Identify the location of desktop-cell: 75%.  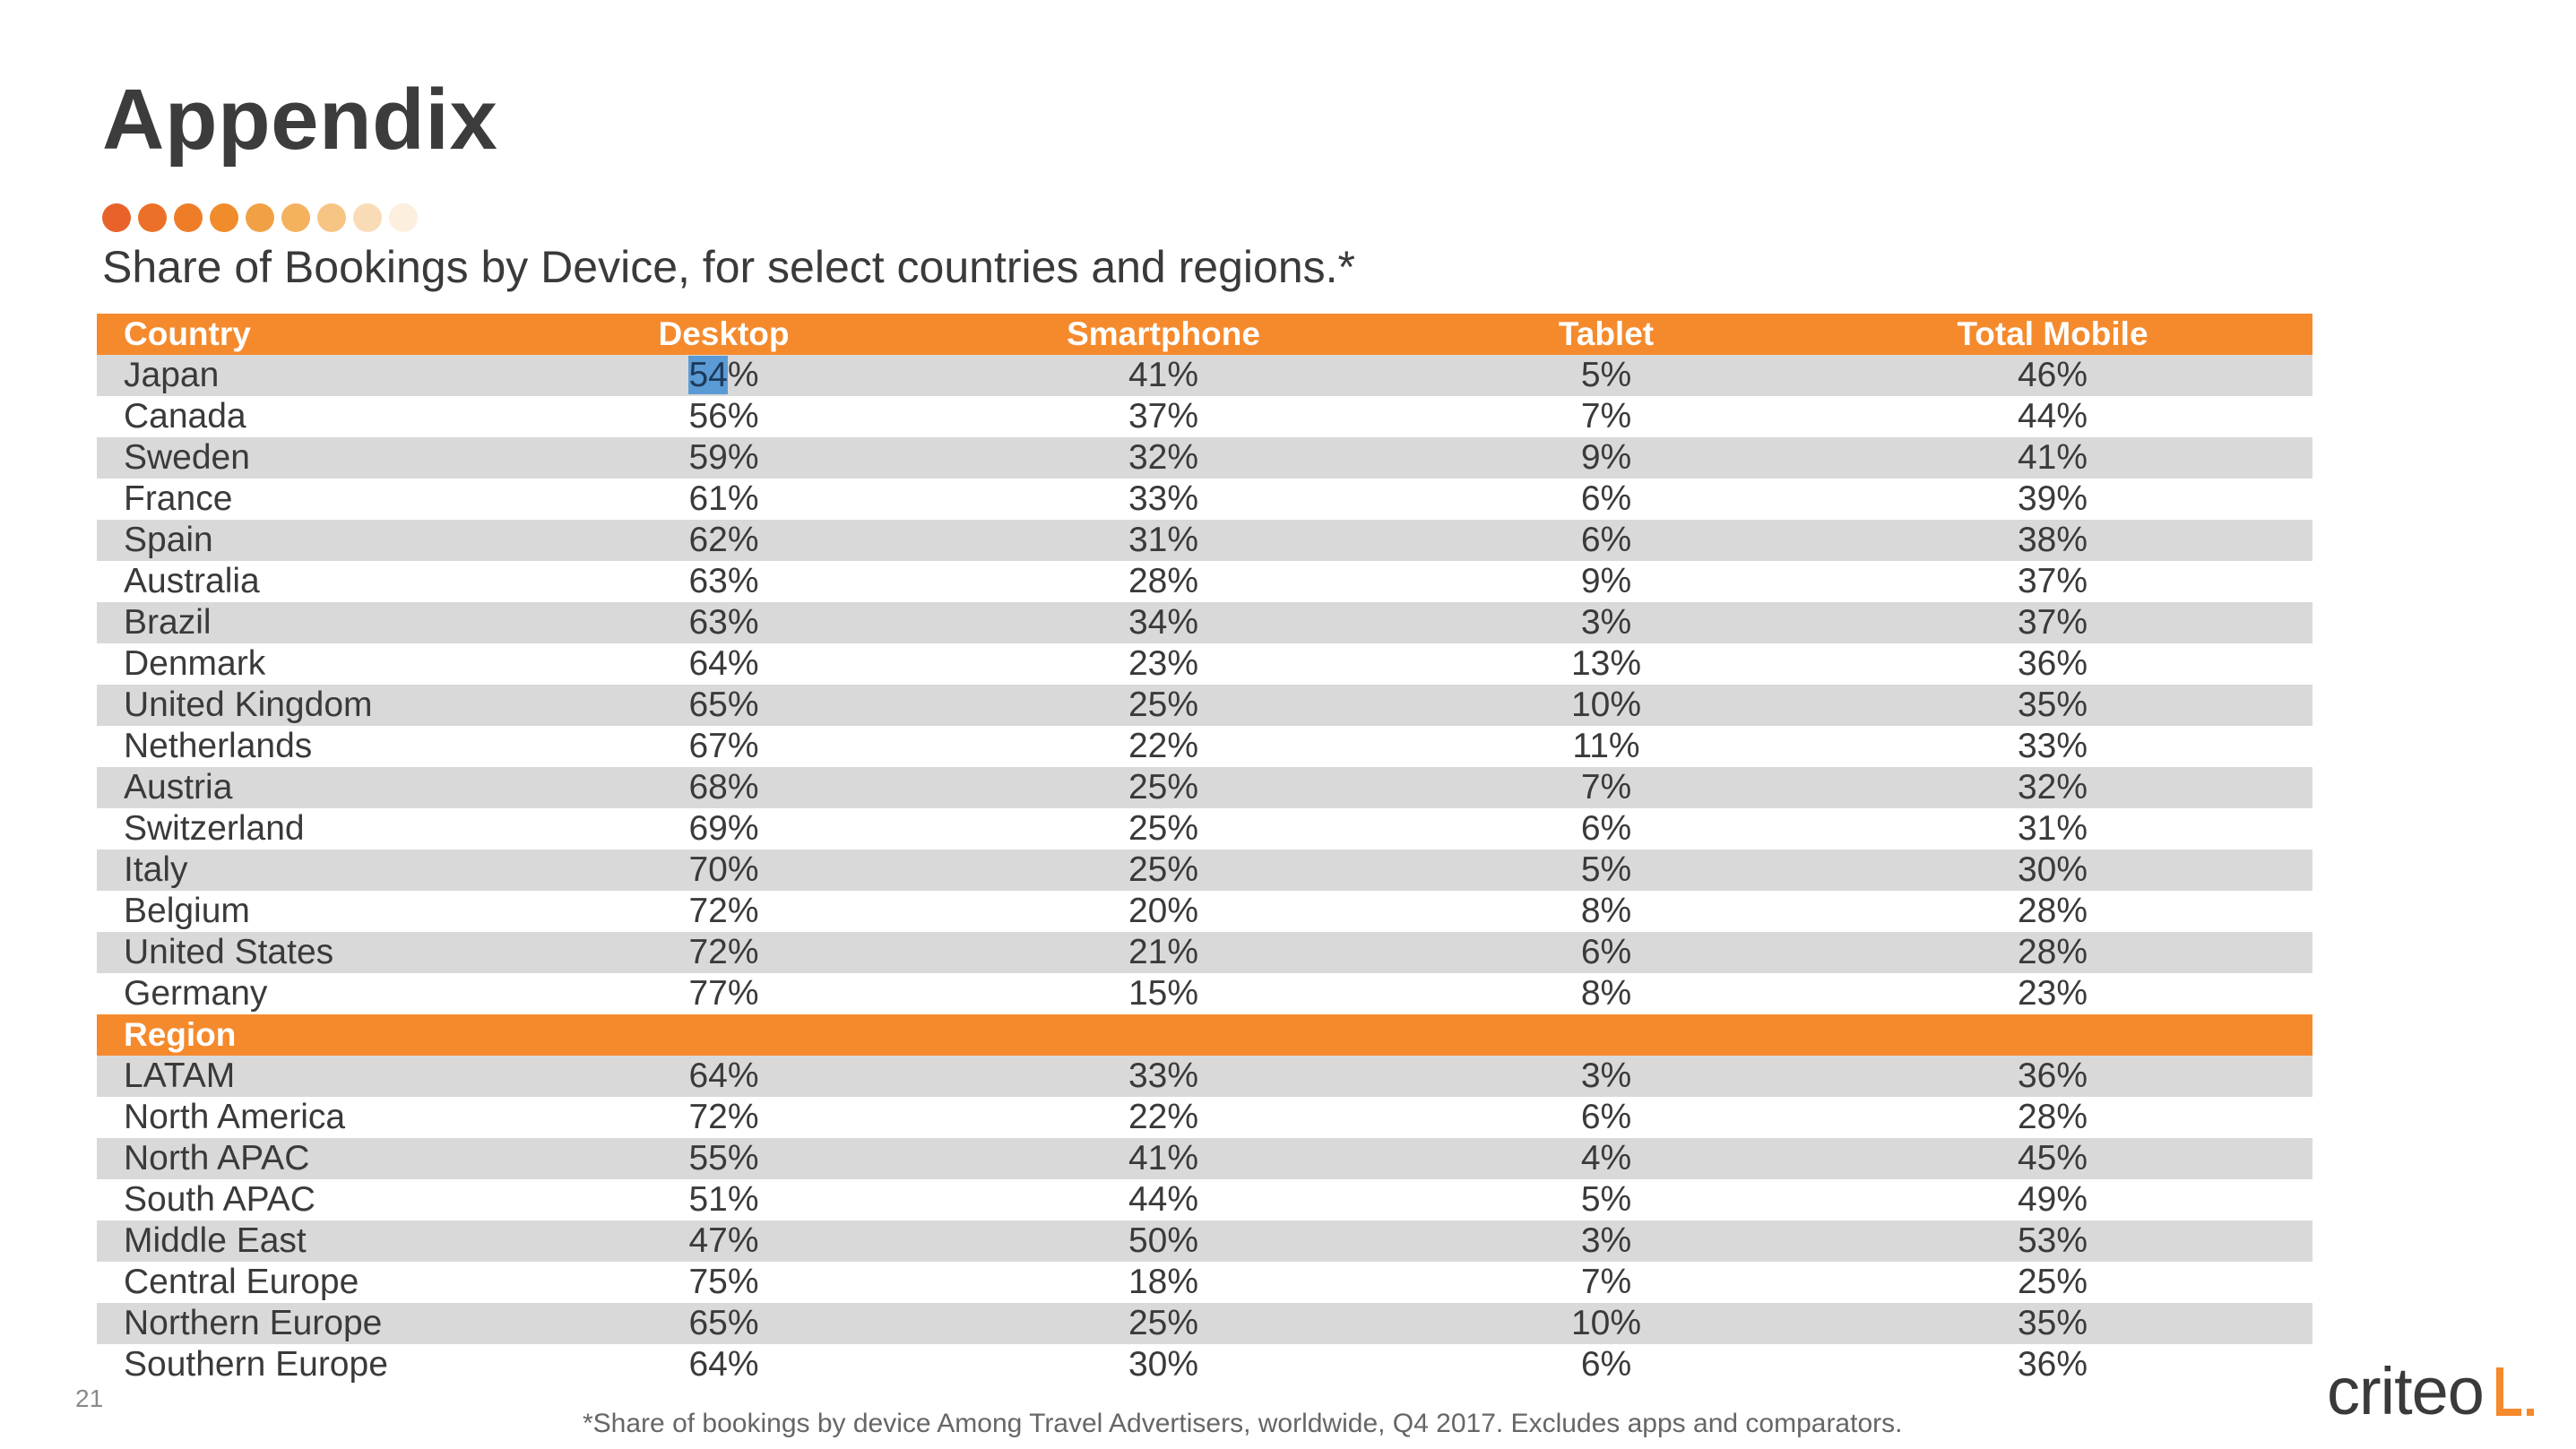
(723, 1282).